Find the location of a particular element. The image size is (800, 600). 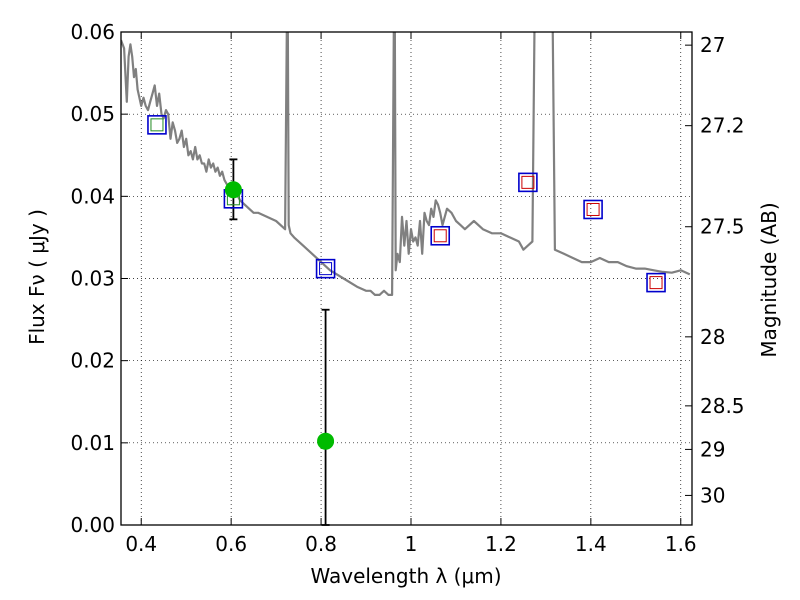

y-axis-title: Flux Fν ( μJy ) is located at coordinates (37, 277).